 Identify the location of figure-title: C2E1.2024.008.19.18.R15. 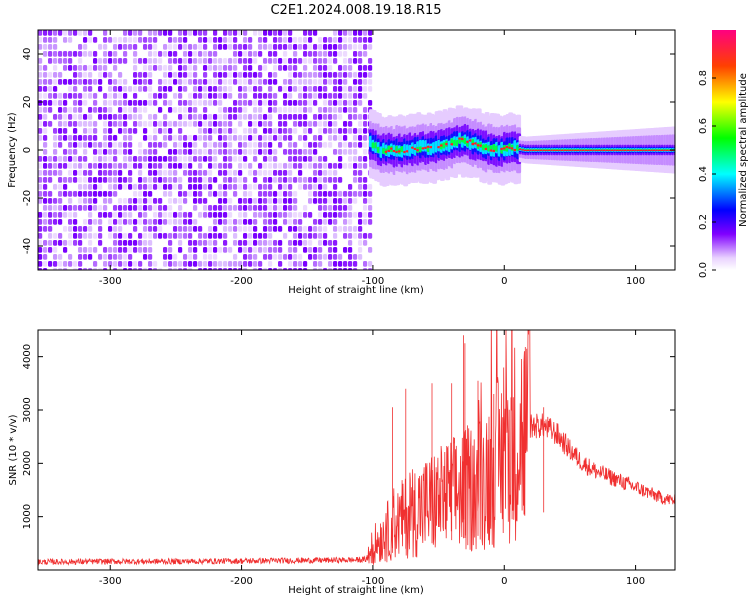
(355, 10).